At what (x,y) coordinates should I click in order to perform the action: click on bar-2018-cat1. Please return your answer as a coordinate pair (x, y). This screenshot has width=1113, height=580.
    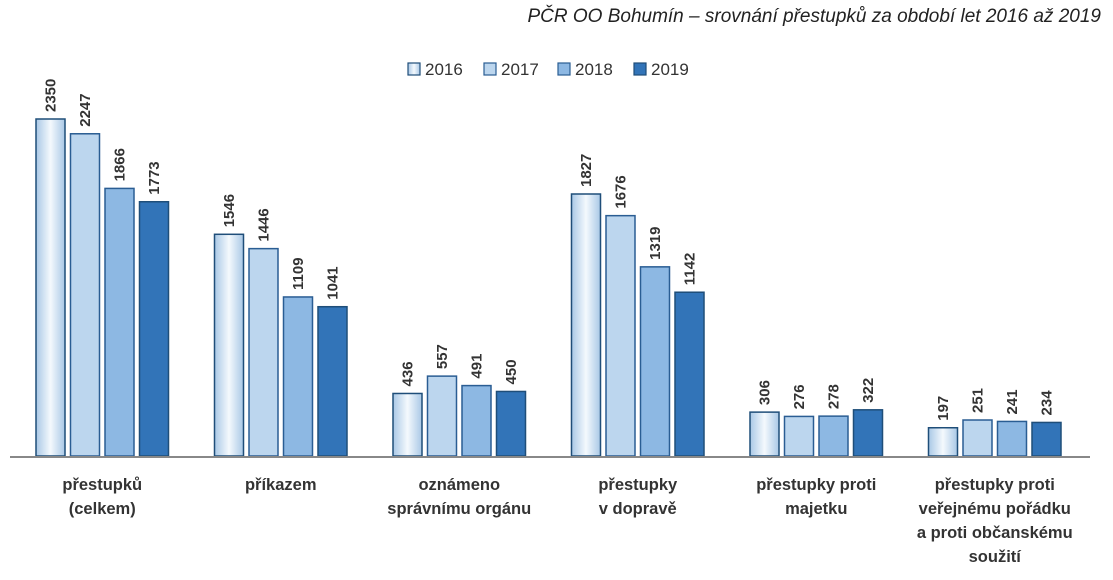
    Looking at the image, I should click on (298, 376).